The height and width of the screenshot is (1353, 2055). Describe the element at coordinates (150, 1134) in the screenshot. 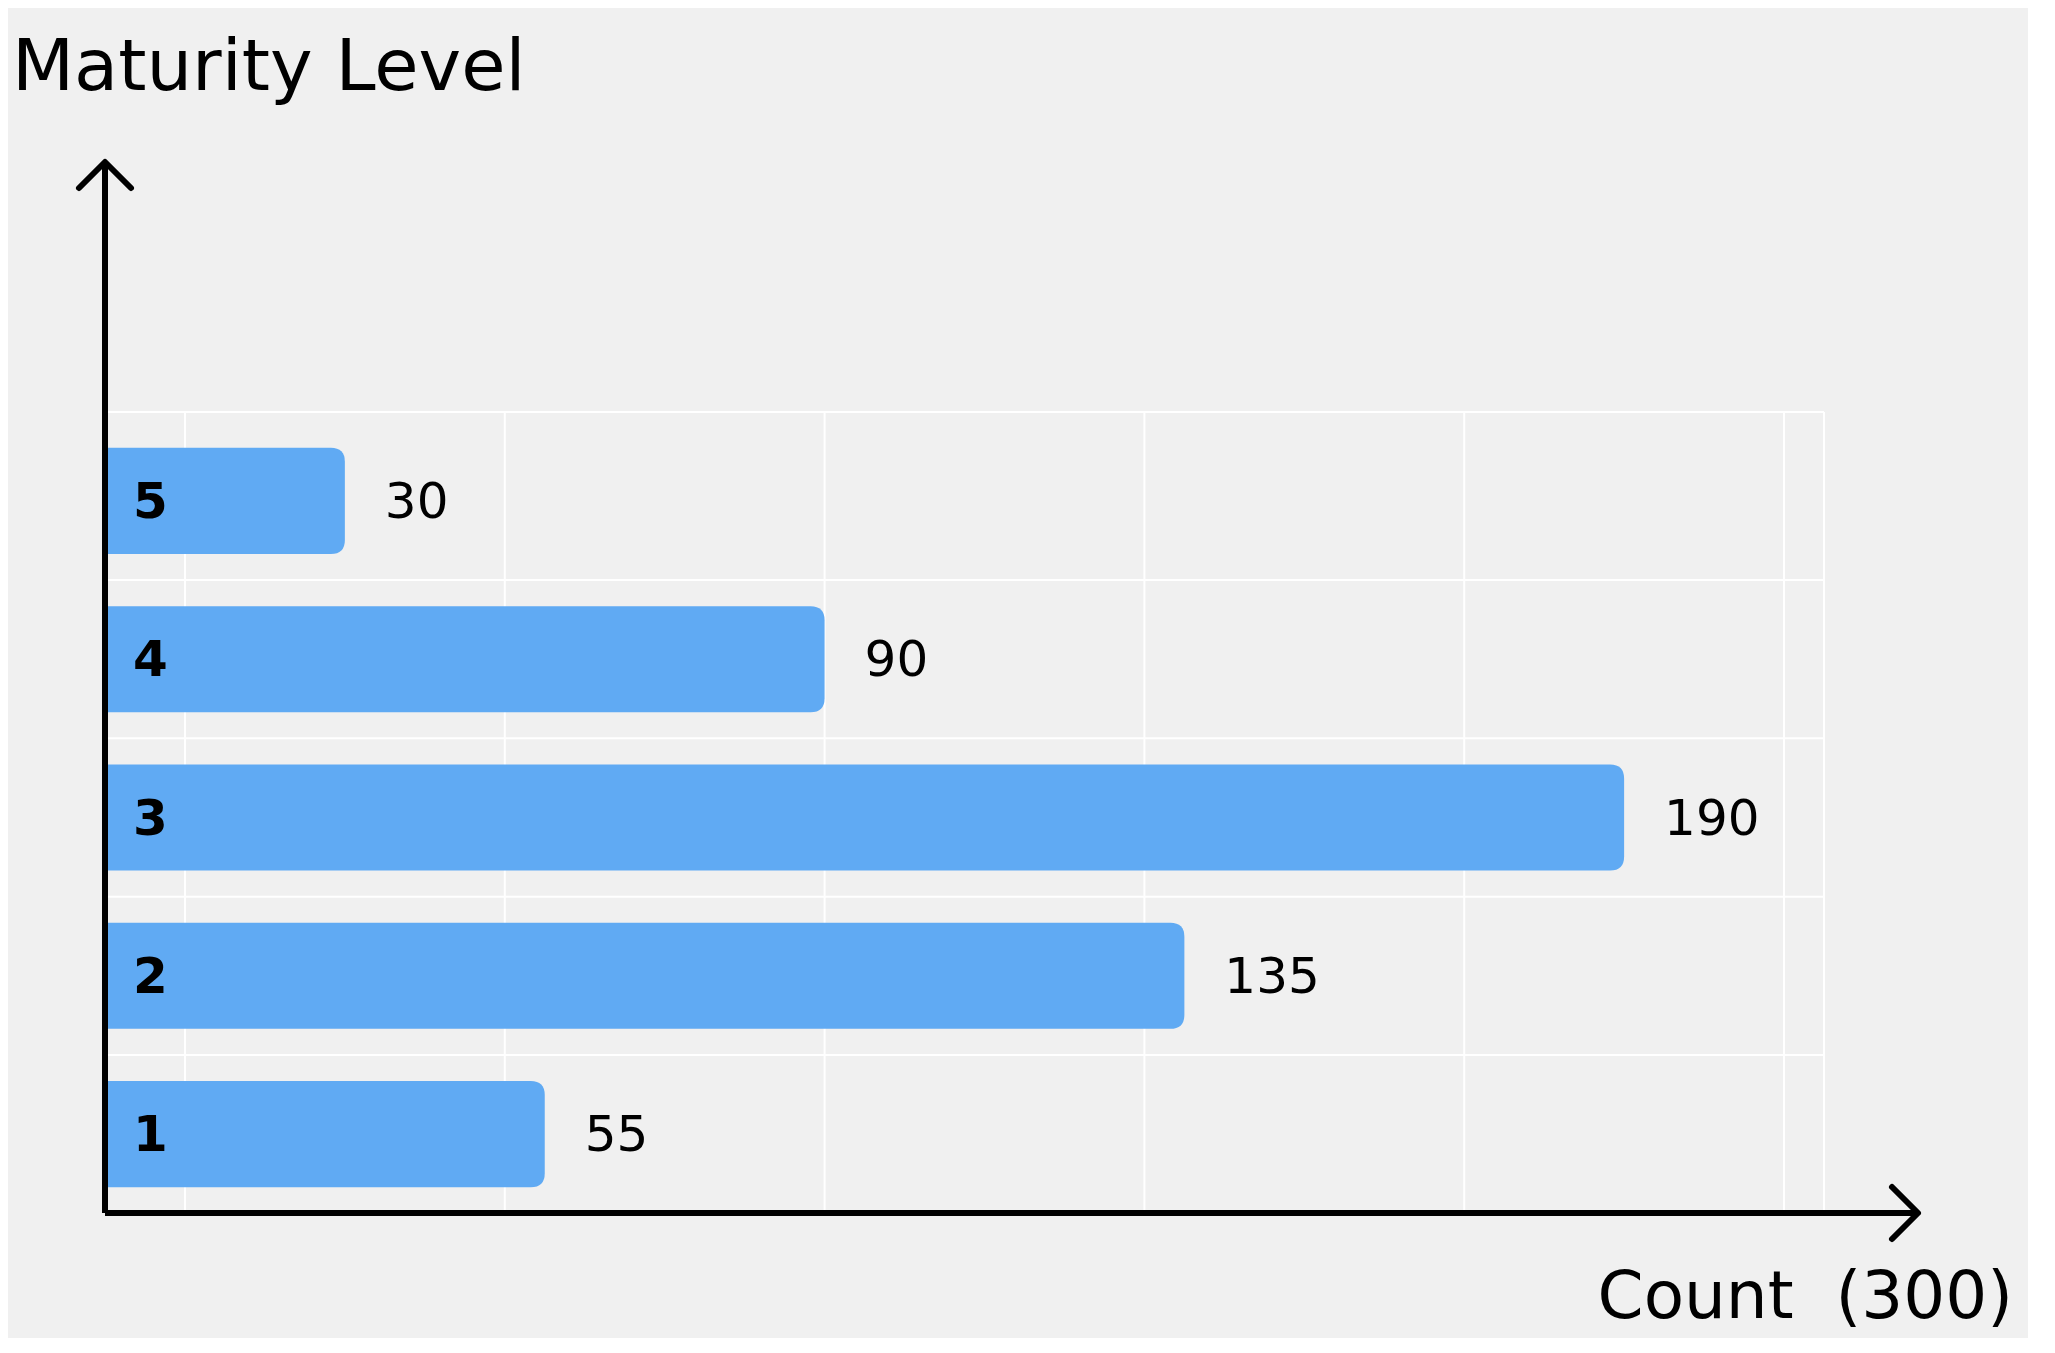

I see `y-tick-label: 1` at that location.